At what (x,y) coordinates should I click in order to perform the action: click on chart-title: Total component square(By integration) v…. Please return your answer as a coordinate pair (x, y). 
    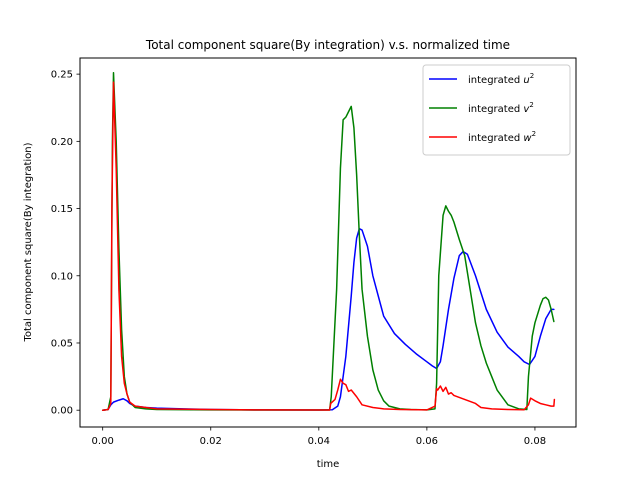
    Looking at the image, I should click on (327, 45).